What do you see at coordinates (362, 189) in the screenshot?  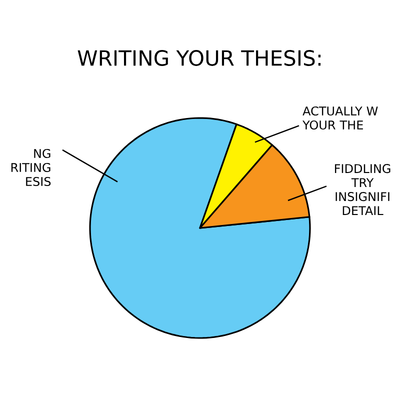 I see `slice-label: FIDDLING TRY INSIGNIFI DETAIL` at bounding box center [362, 189].